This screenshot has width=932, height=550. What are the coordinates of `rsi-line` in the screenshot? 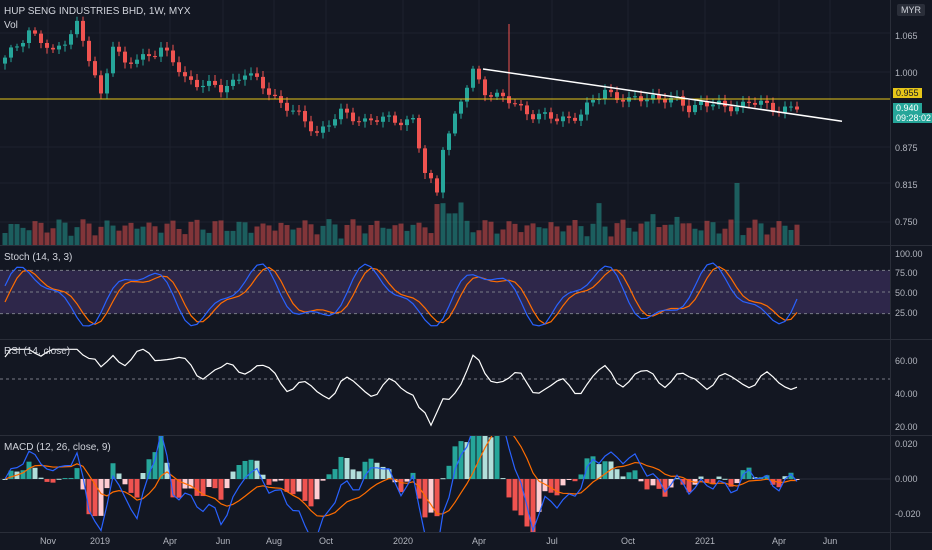 It's located at (401, 387).